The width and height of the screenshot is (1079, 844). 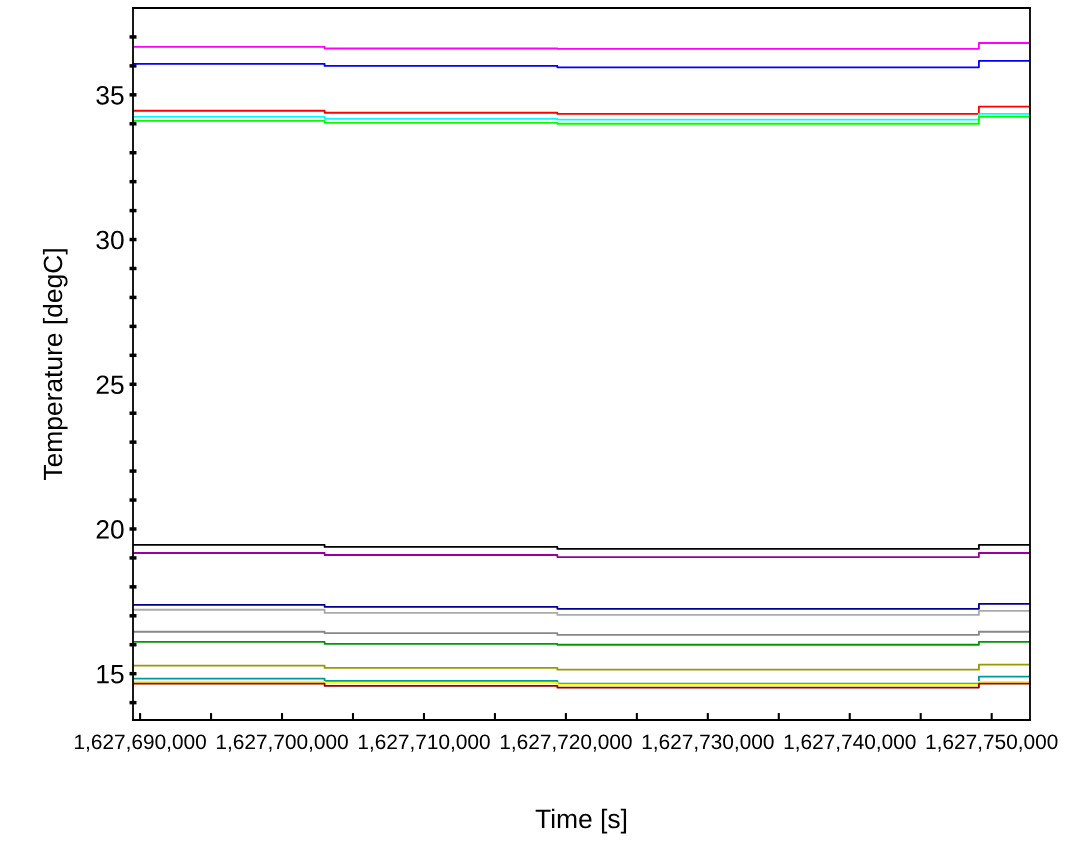 What do you see at coordinates (55, 364) in the screenshot?
I see `y-axis-title: Temperature [degC]` at bounding box center [55, 364].